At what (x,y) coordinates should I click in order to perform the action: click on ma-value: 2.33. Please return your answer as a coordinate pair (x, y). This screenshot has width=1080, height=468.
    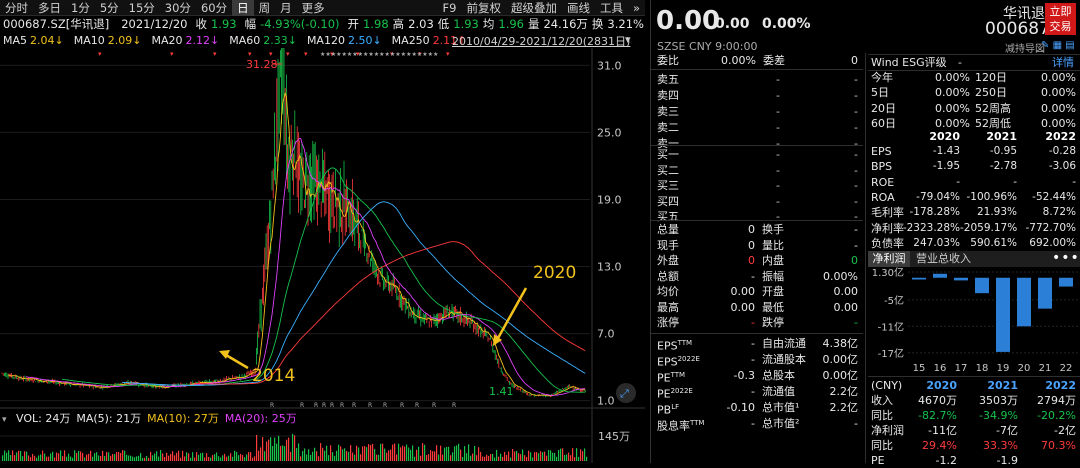
    Looking at the image, I should click on (275, 40).